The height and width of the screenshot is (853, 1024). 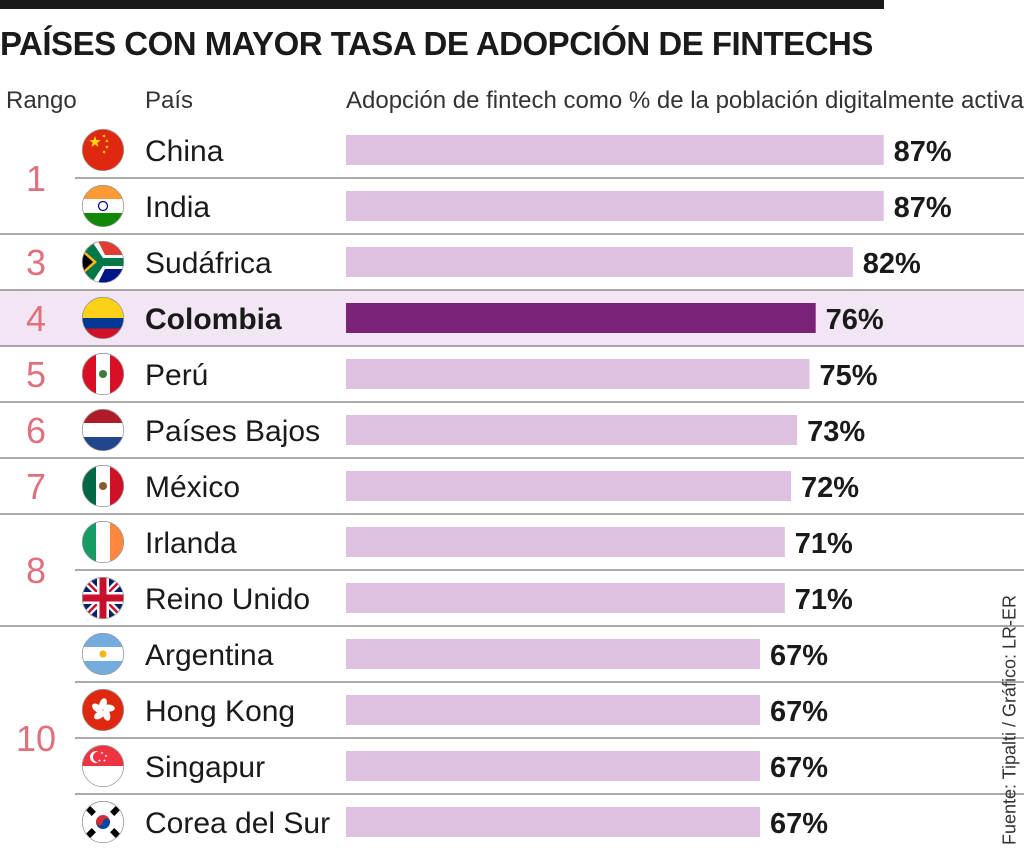 What do you see at coordinates (36, 486) in the screenshot?
I see `rank-label: 7` at bounding box center [36, 486].